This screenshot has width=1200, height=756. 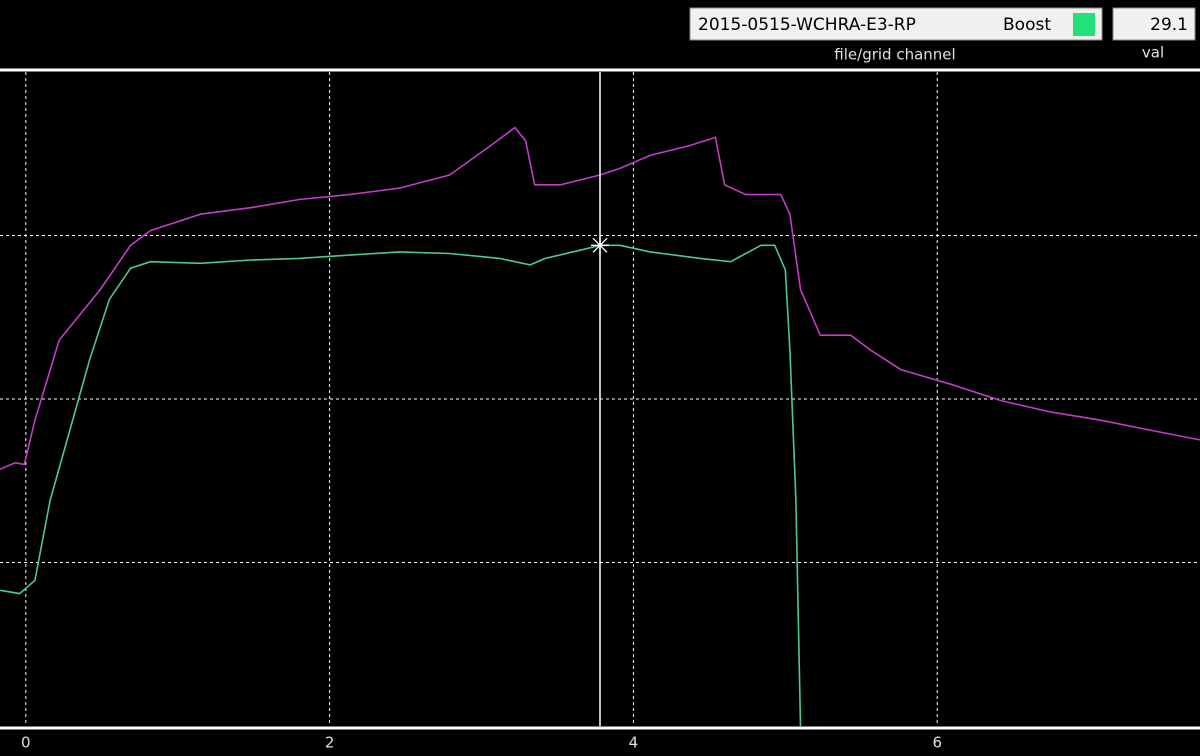 What do you see at coordinates (1027, 25) in the screenshot?
I see `channel-name: Boost` at bounding box center [1027, 25].